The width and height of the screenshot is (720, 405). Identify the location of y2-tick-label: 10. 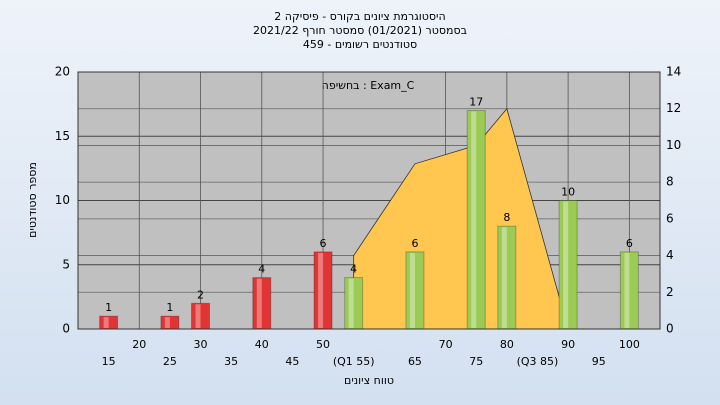
(673, 145).